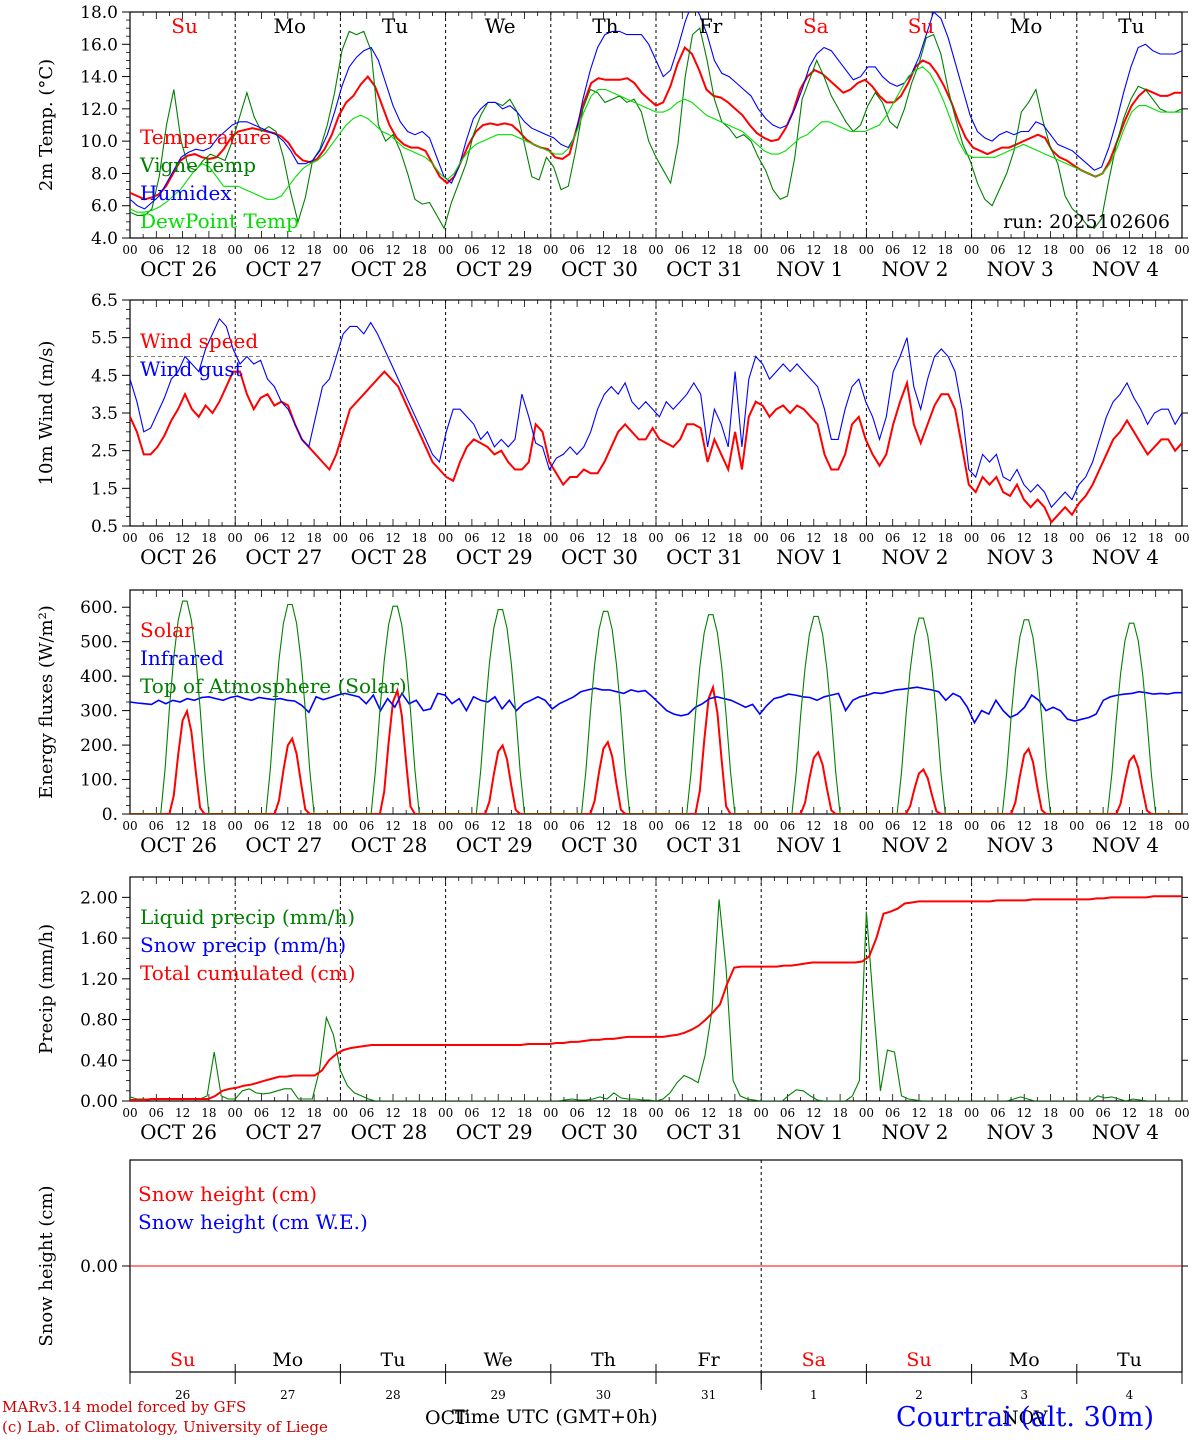 The image size is (1194, 1440). Describe the element at coordinates (656, 128) in the screenshot. I see `series-vigne-temp` at that location.